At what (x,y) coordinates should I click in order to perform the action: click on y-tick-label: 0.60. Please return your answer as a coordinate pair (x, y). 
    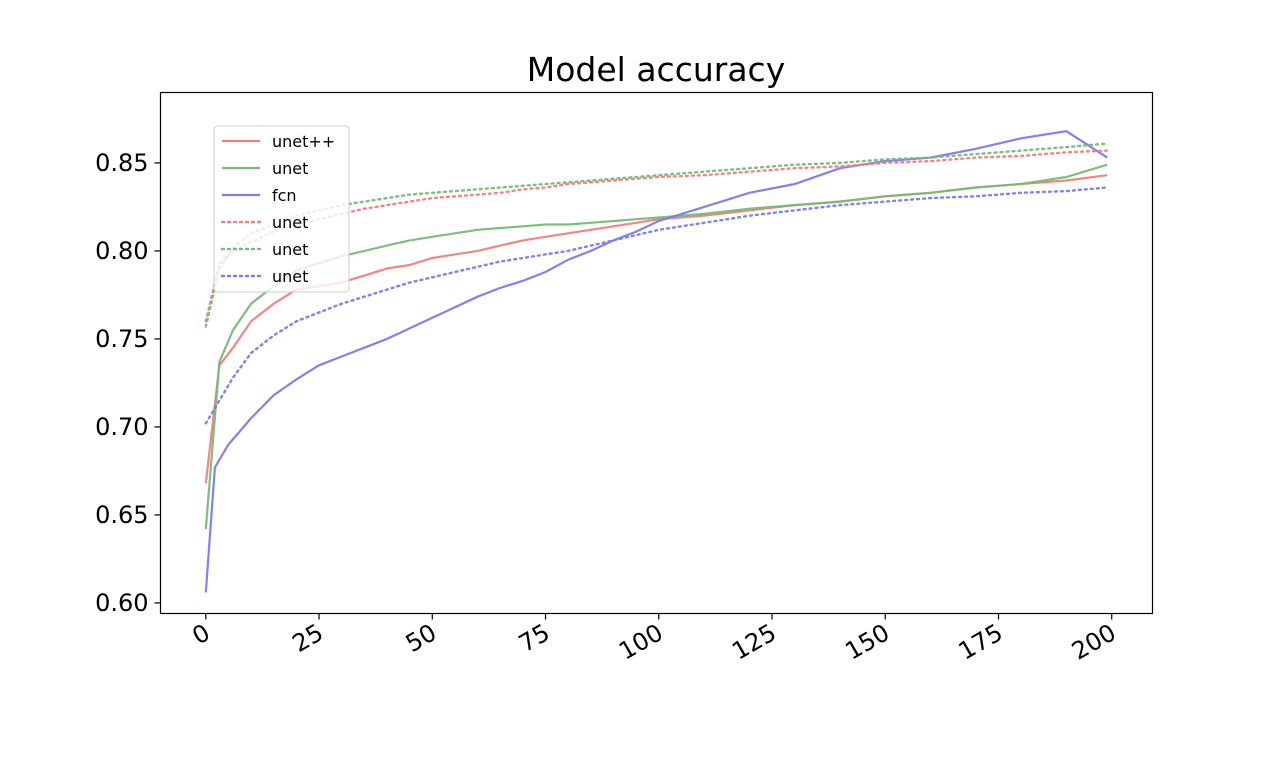
    Looking at the image, I should click on (121, 603).